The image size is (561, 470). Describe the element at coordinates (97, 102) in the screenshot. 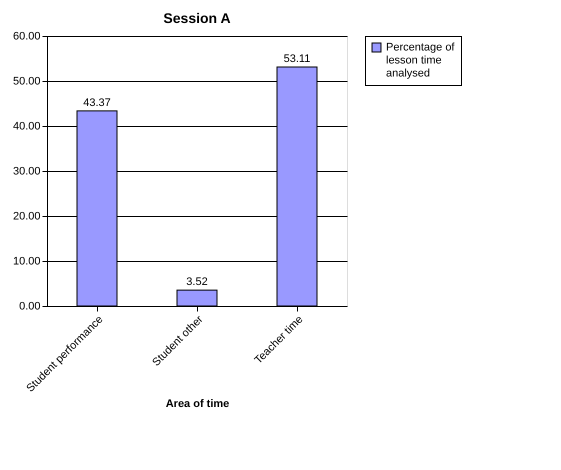

I see `data-label: 43.37` at that location.